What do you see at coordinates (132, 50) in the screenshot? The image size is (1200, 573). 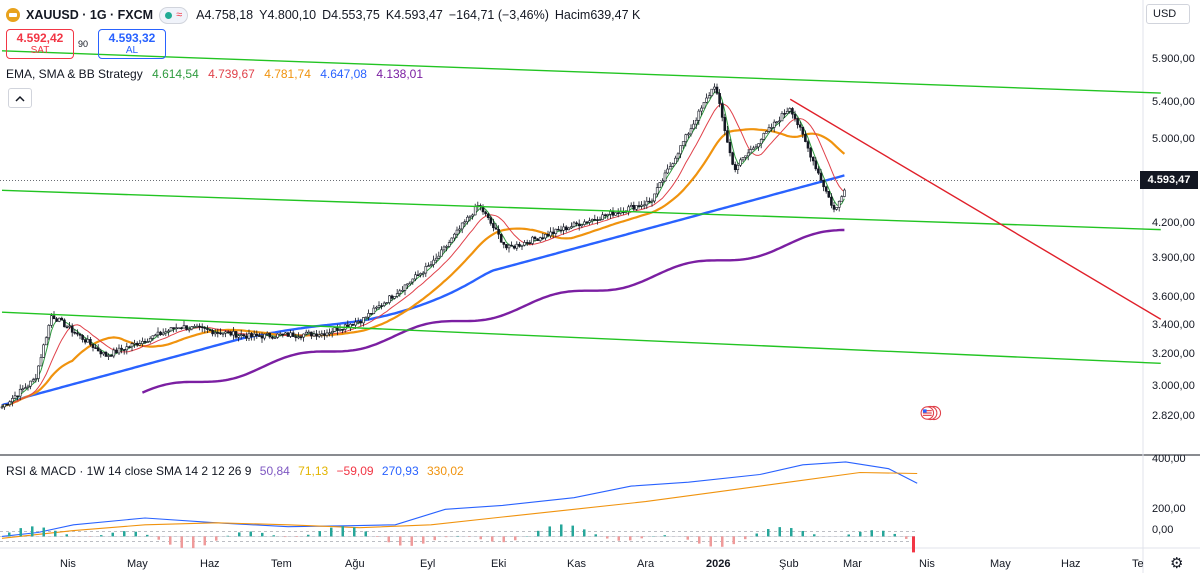 I see `buy-label: AL` at bounding box center [132, 50].